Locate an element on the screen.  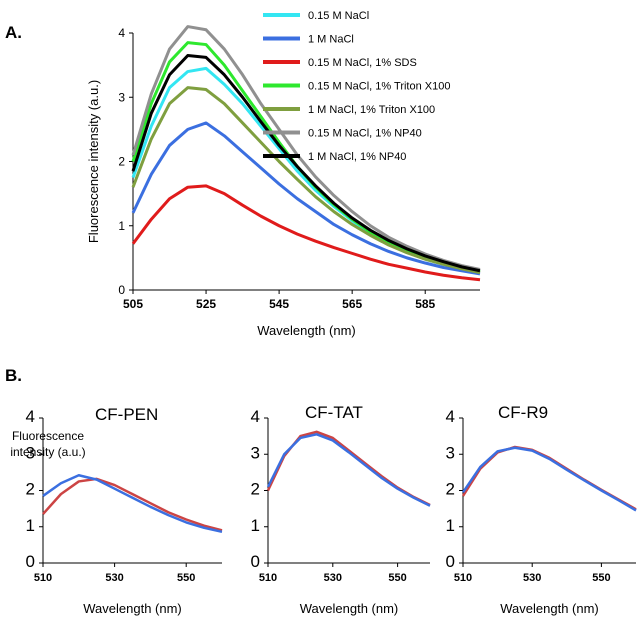
legend-label: 1 M NaCl, 1% NP40 is located at coordinates (357, 157).